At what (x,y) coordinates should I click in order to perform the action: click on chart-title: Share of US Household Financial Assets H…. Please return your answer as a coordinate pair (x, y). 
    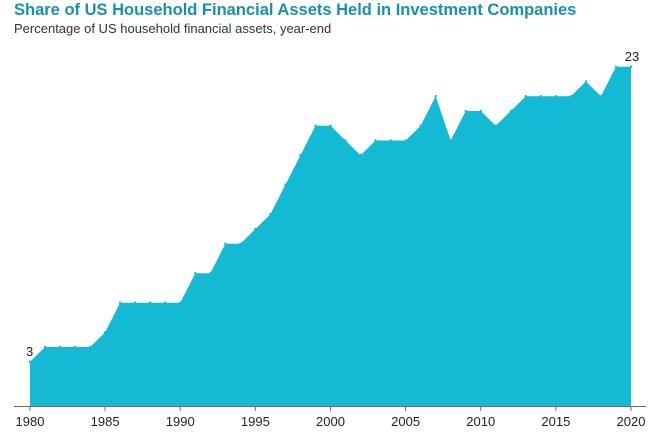
    Looking at the image, I should click on (295, 10).